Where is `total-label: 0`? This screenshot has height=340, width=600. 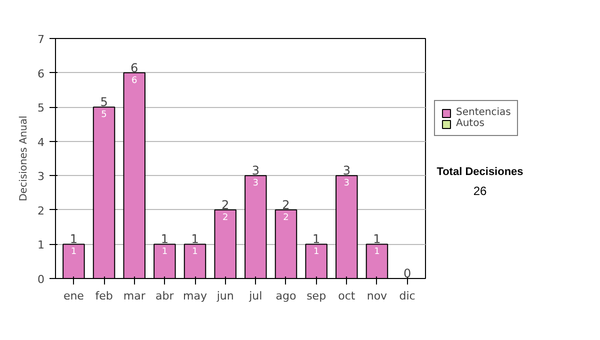
total-label: 0 is located at coordinates (407, 273).